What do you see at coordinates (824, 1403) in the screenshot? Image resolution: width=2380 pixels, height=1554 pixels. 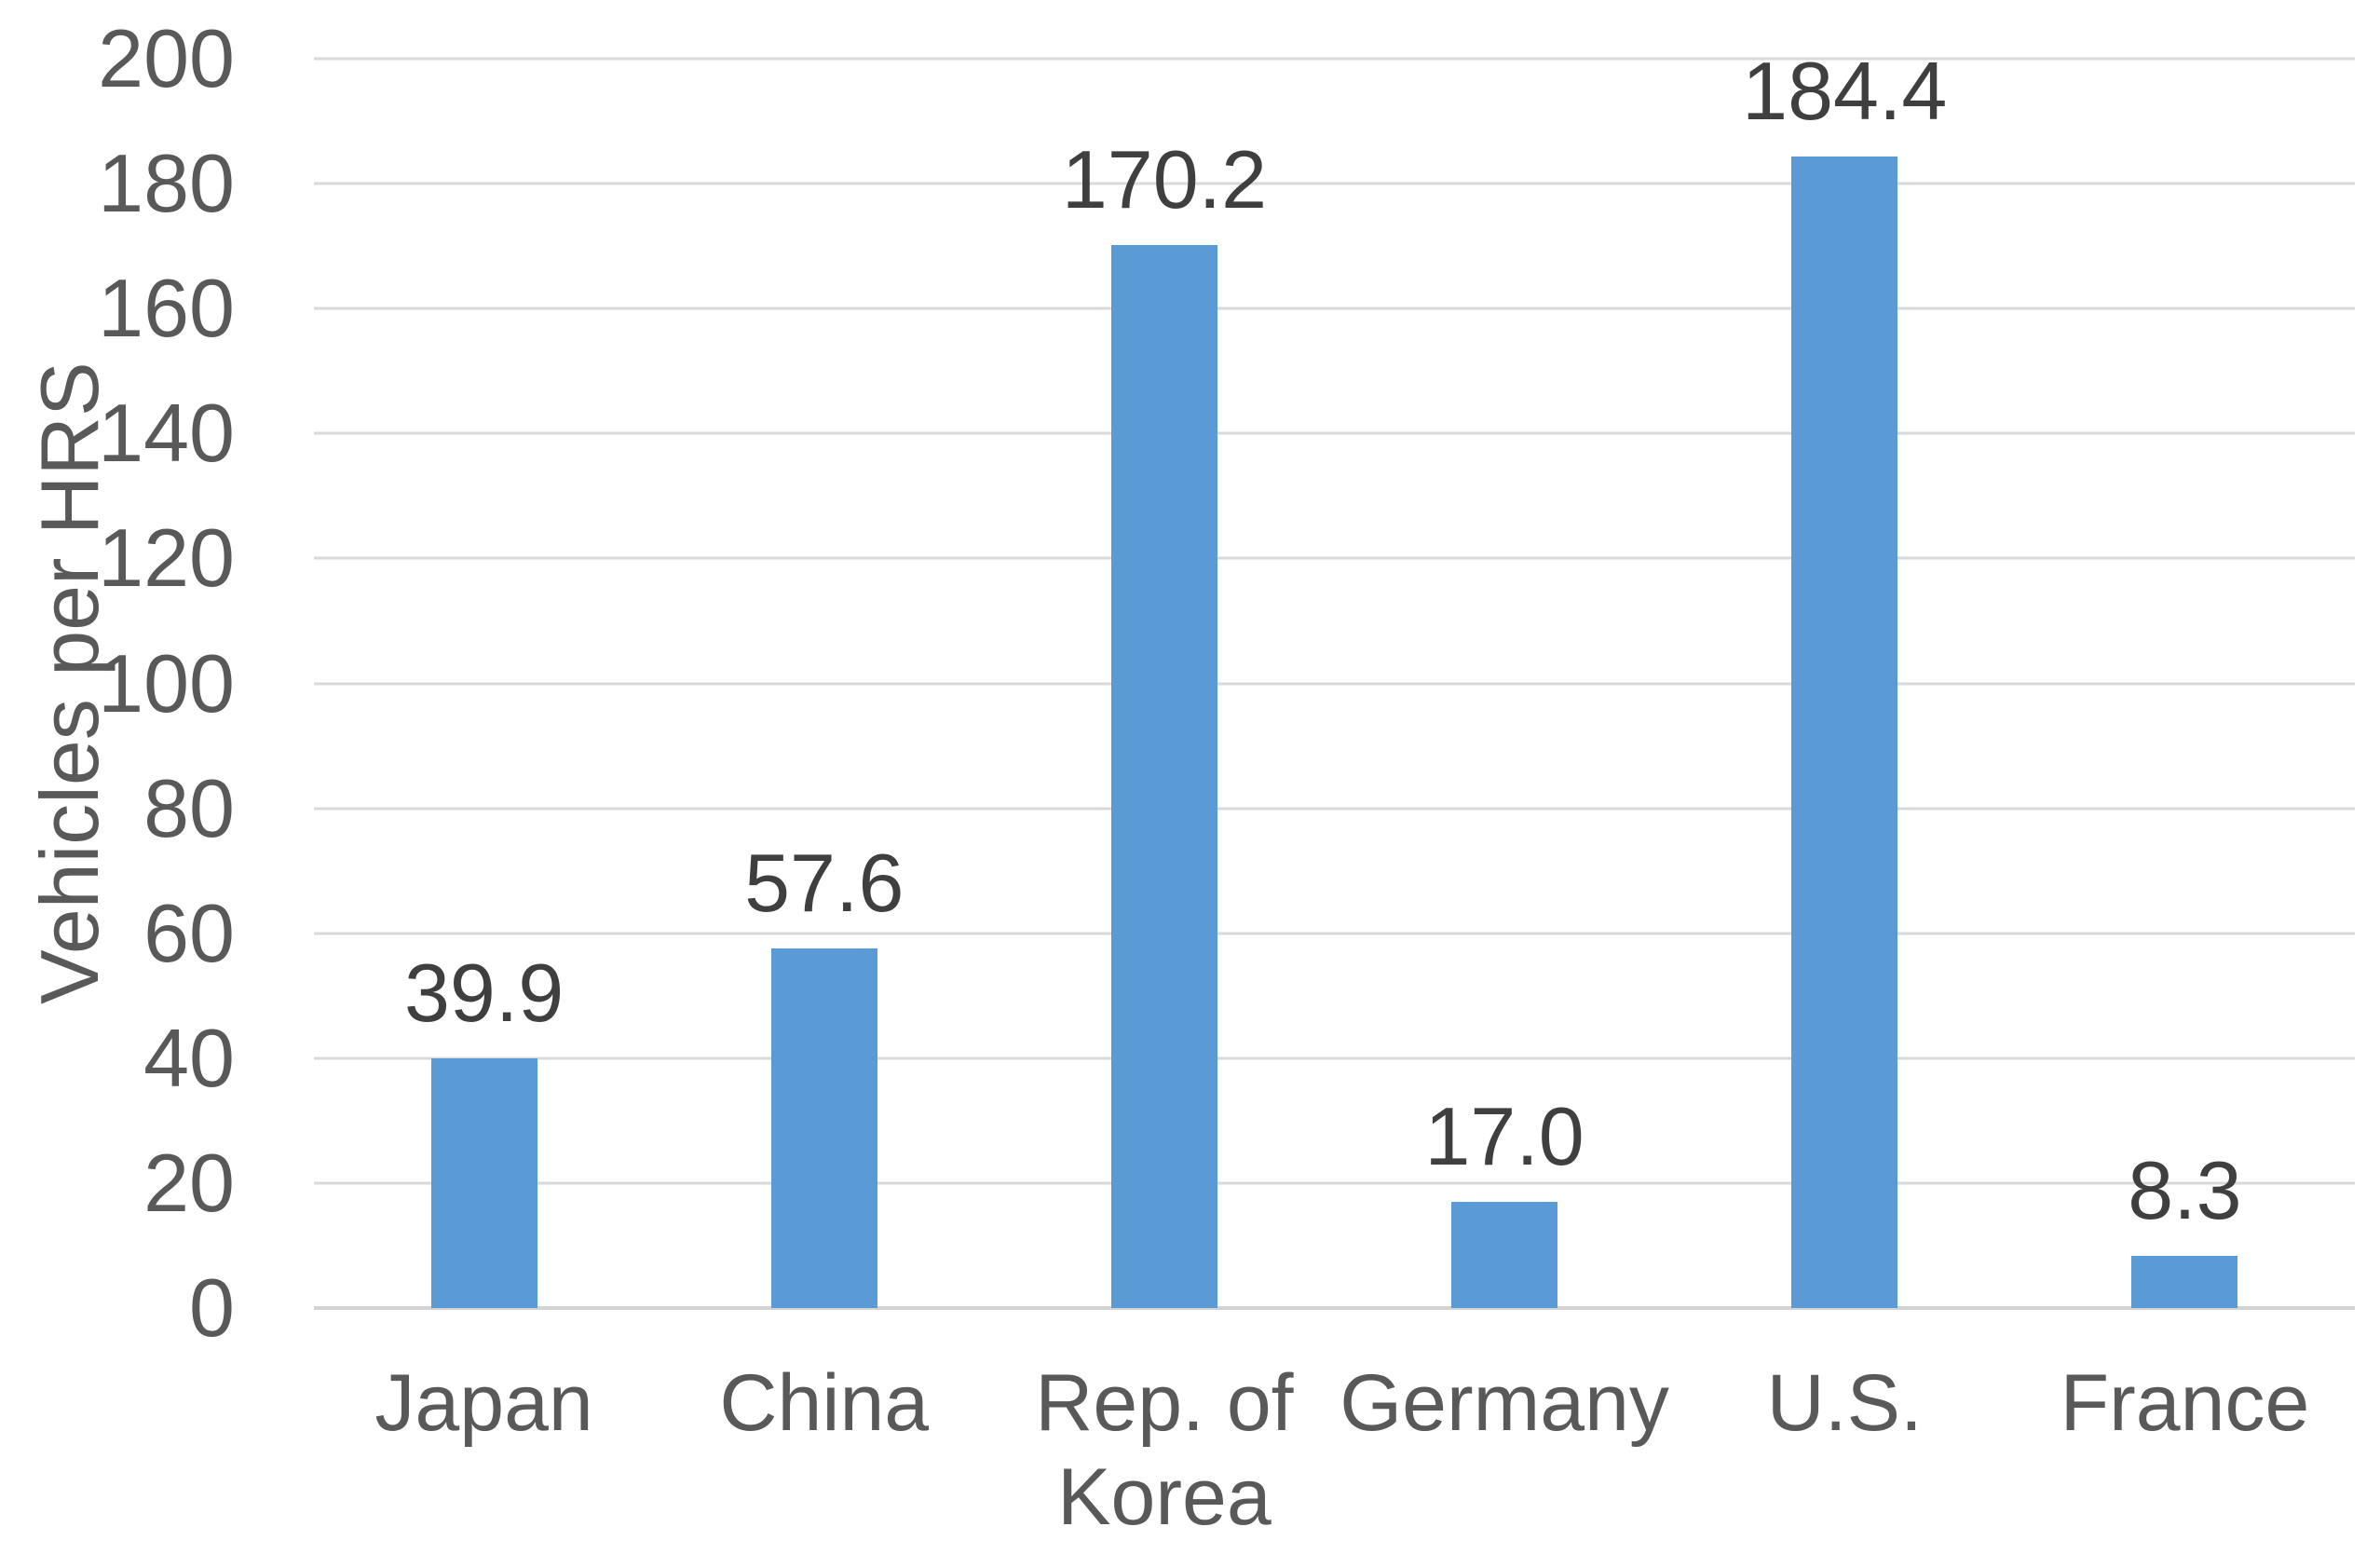 I see `category-label: China` at bounding box center [824, 1403].